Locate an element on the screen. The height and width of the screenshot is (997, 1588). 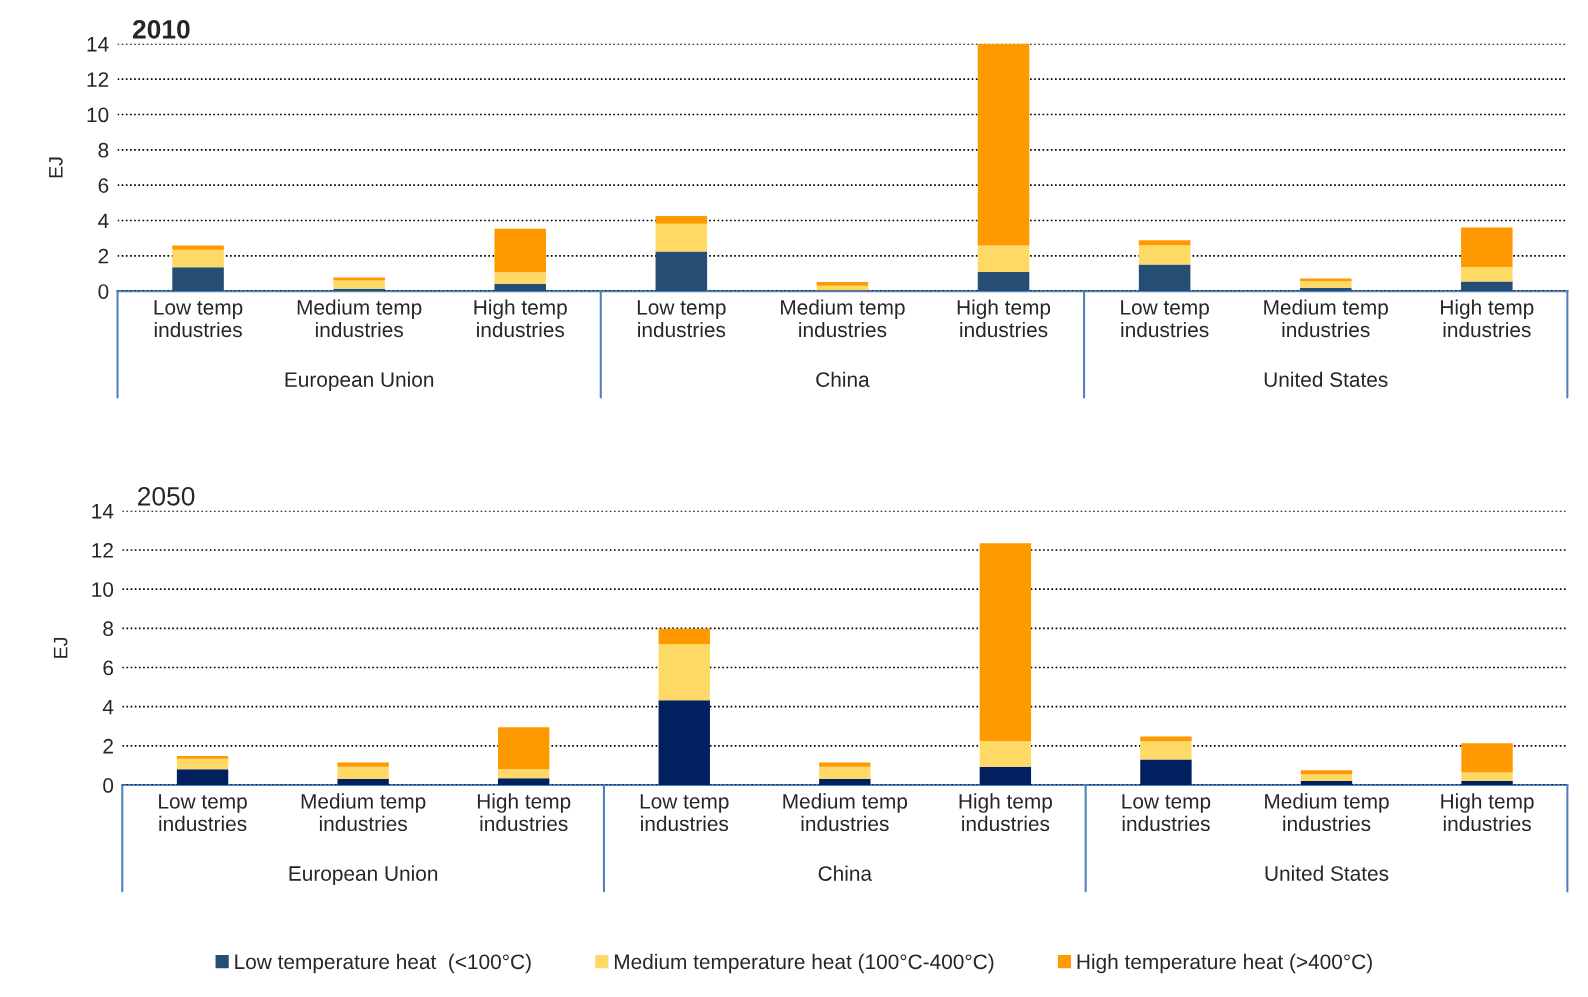
chart-title: 2050 is located at coordinates (166, 496).